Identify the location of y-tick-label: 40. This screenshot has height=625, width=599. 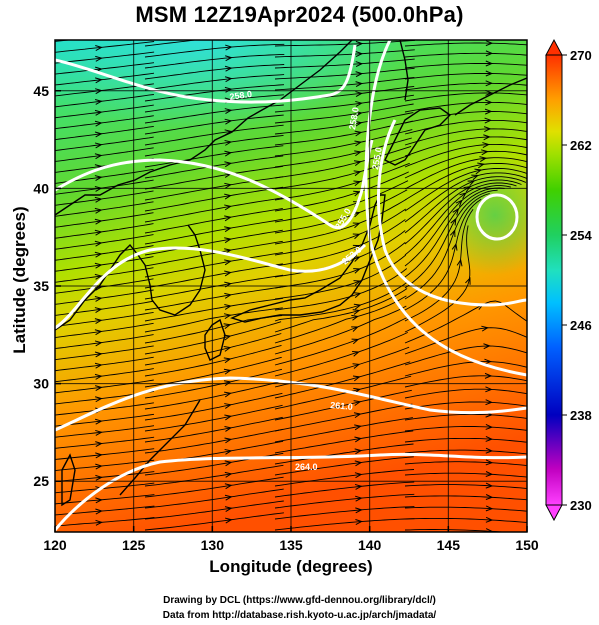
(41, 188).